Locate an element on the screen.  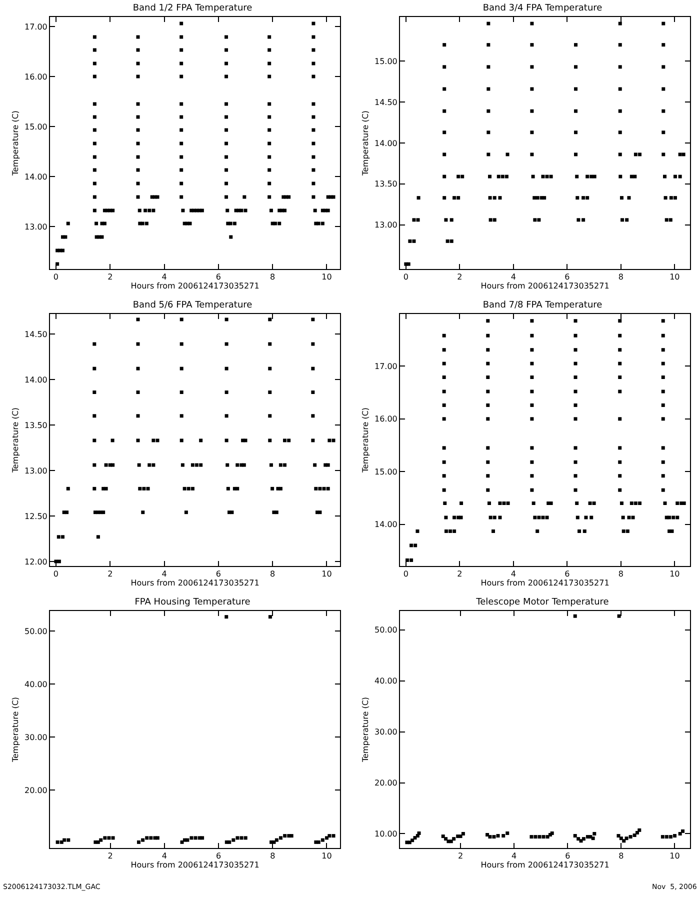
y-tick-label: 16.00 is located at coordinates (386, 419).